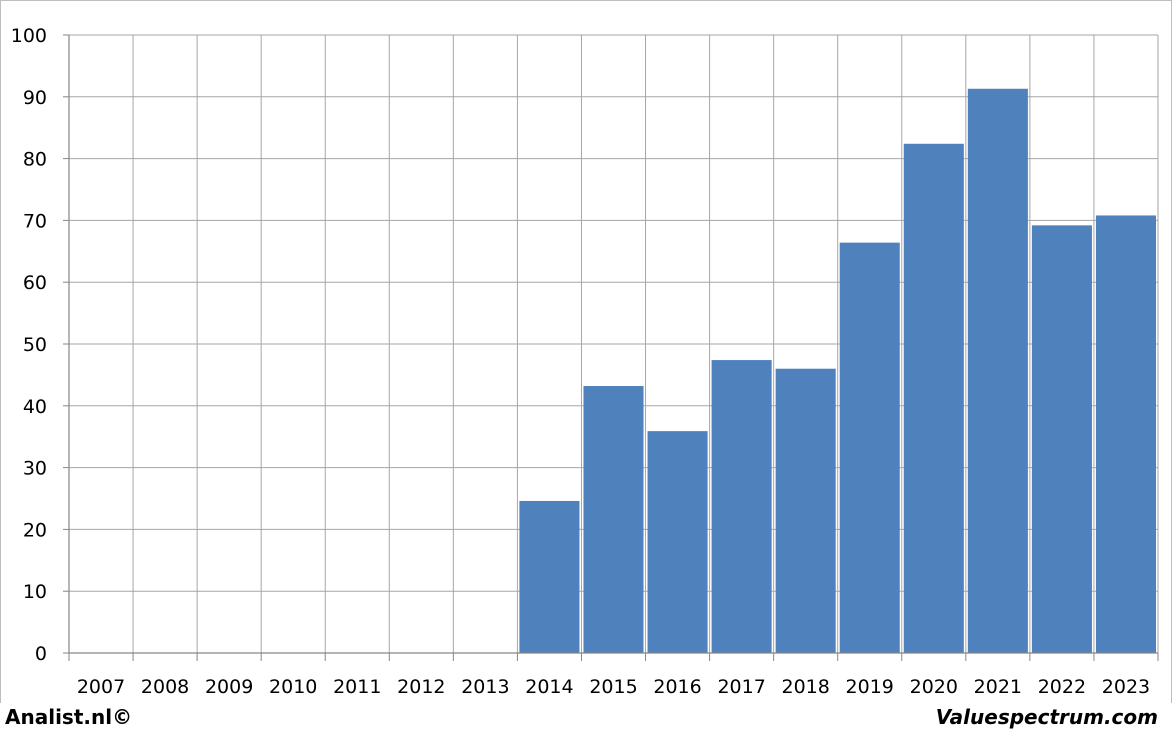 The height and width of the screenshot is (734, 1172). What do you see at coordinates (29, 36) in the screenshot?
I see `y-tick-label: 100` at bounding box center [29, 36].